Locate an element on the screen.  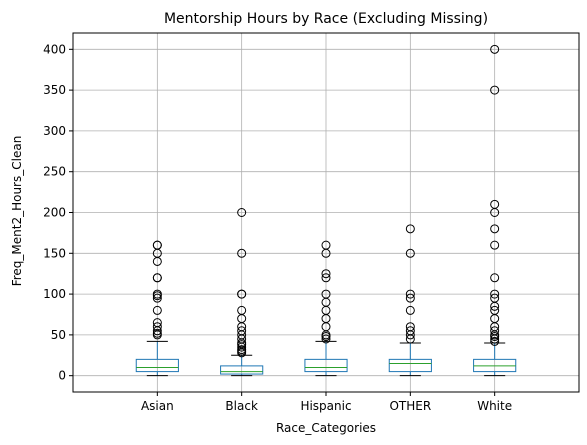
x-axis-label: Race_Categories is located at coordinates (326, 428).